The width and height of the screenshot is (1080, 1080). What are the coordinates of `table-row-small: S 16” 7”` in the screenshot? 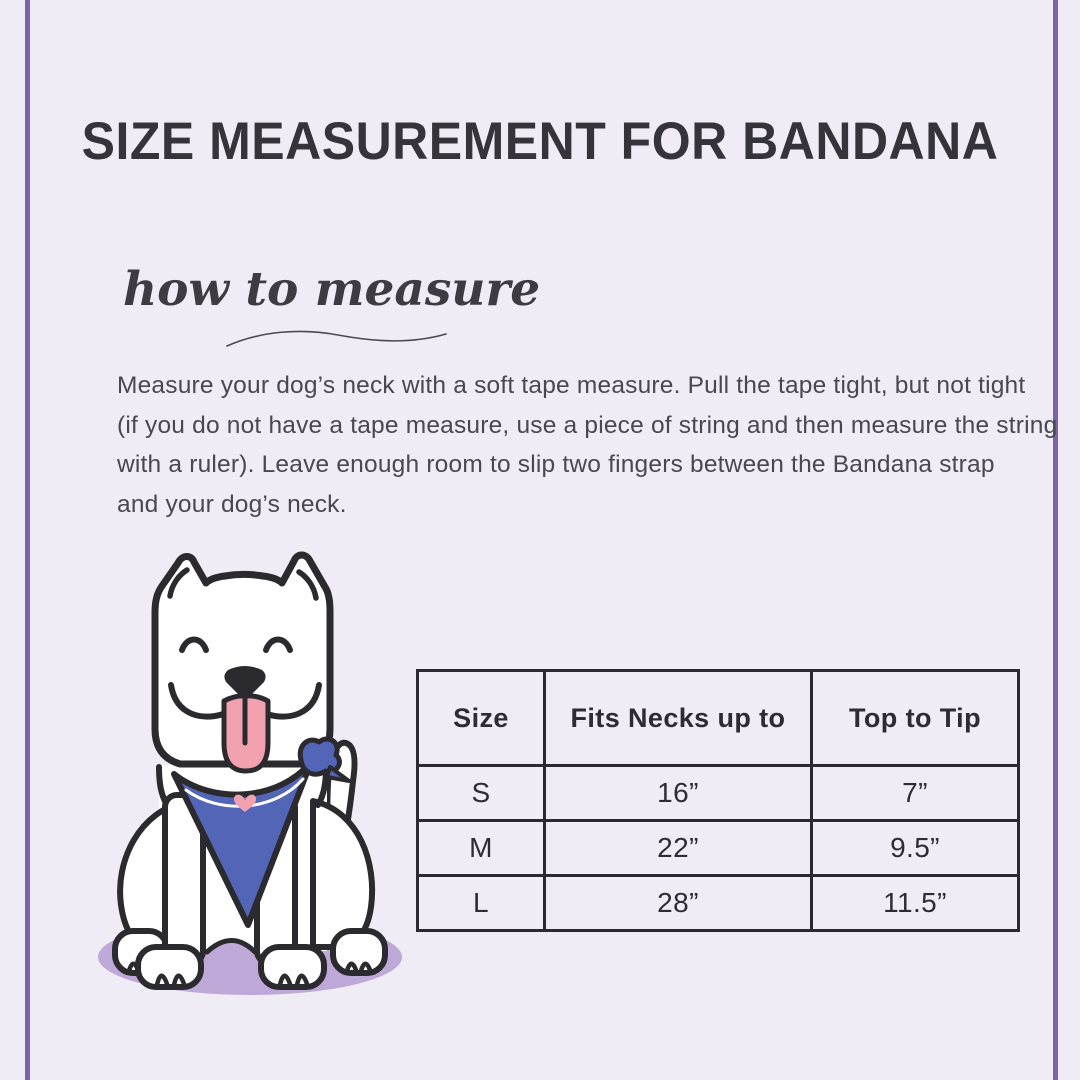 It's located at (718, 793).